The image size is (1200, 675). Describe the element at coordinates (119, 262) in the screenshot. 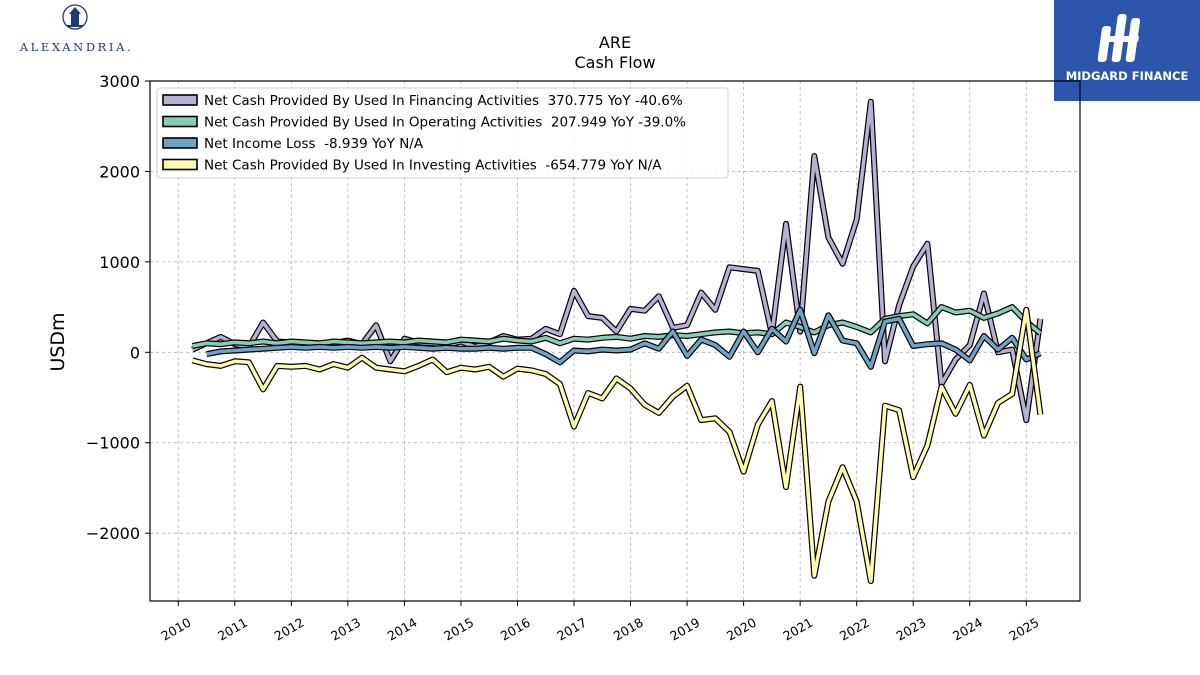

I see `y-tick-label: 1000` at that location.